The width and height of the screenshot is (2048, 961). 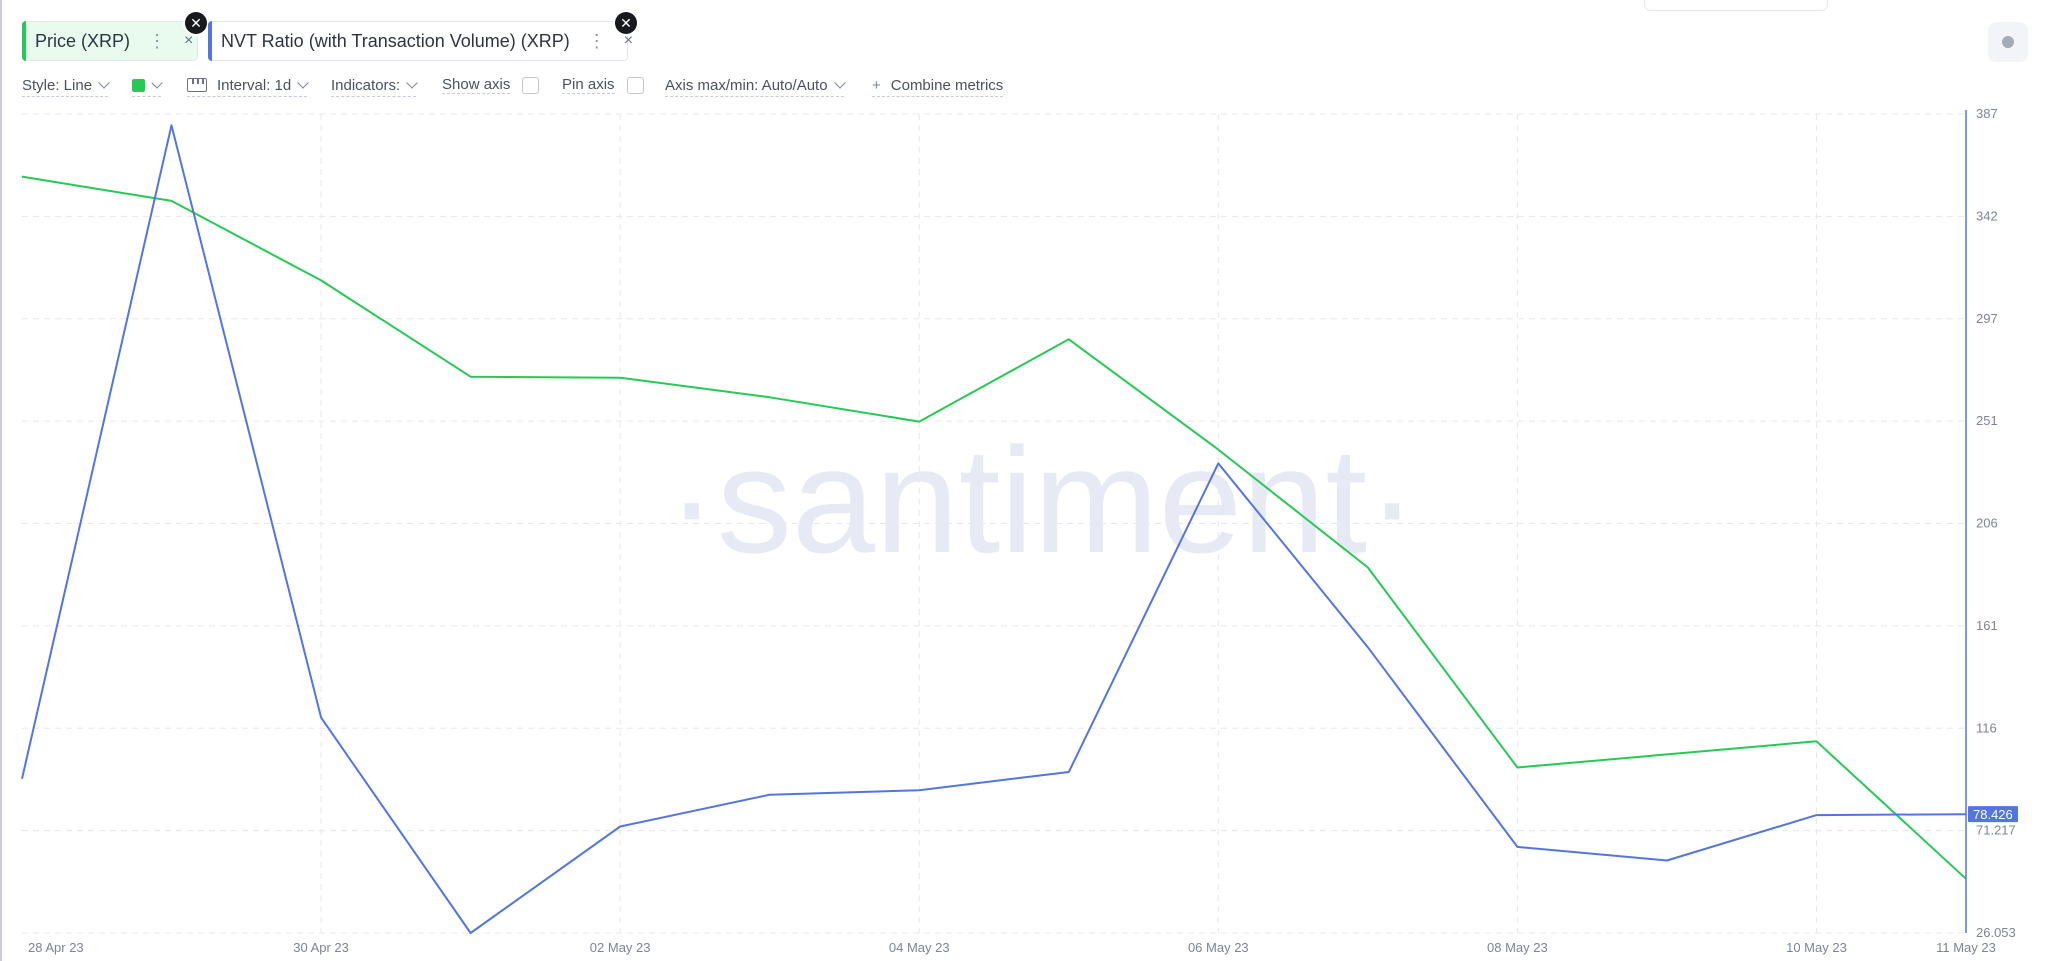 I want to click on y-tick-label: 342, so click(x=1987, y=215).